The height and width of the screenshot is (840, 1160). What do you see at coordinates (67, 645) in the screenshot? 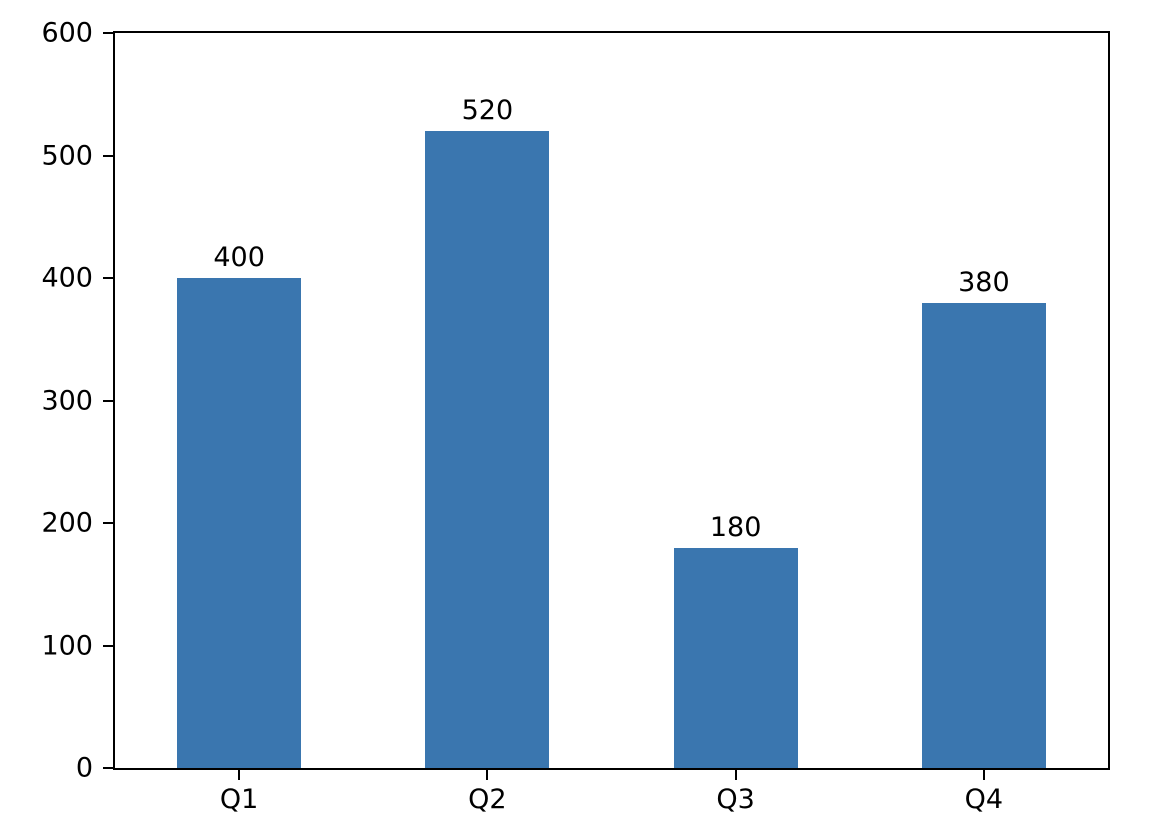
I see `y-tick-label: 100` at bounding box center [67, 645].